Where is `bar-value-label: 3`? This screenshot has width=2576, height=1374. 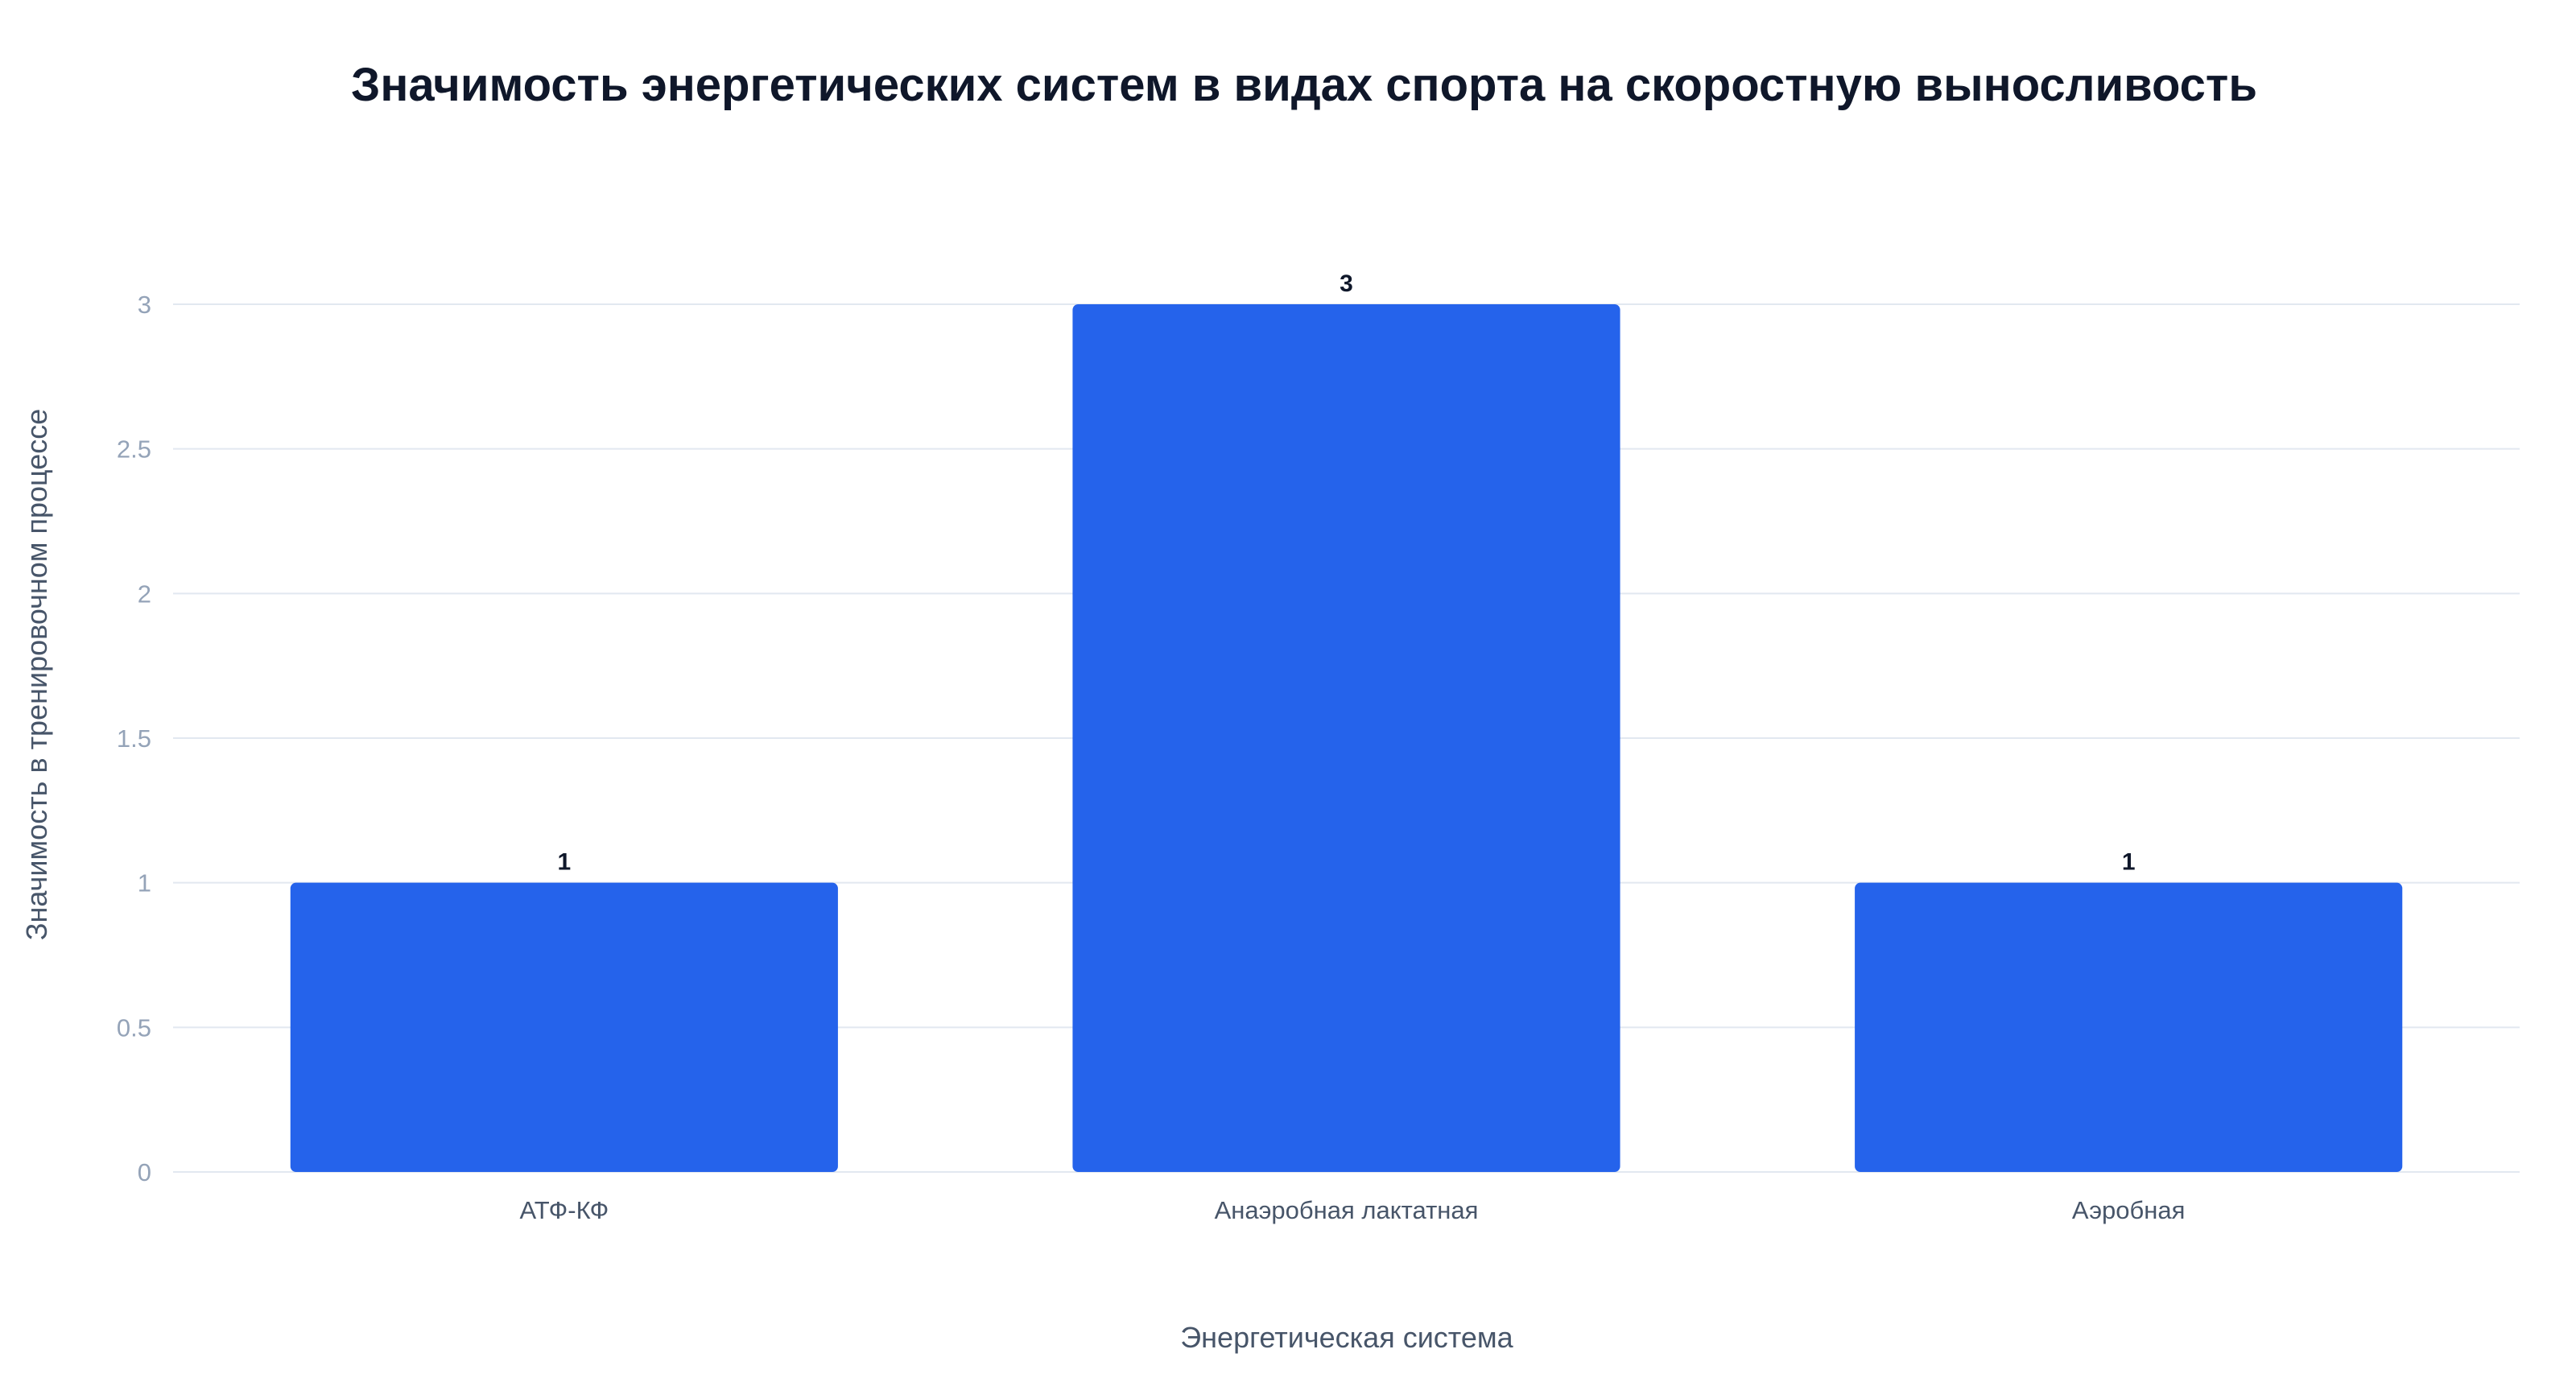
bar-value-label: 3 is located at coordinates (1346, 283).